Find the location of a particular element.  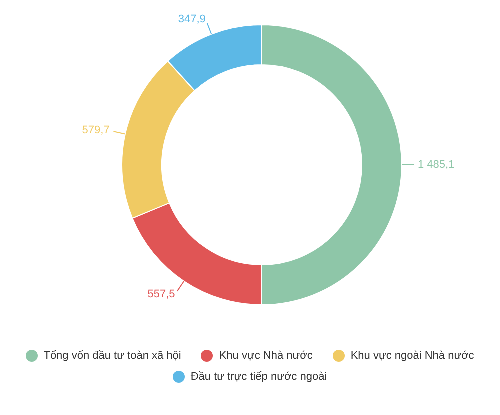

legend-label: Khu vực Nhà nước is located at coordinates (265, 356).